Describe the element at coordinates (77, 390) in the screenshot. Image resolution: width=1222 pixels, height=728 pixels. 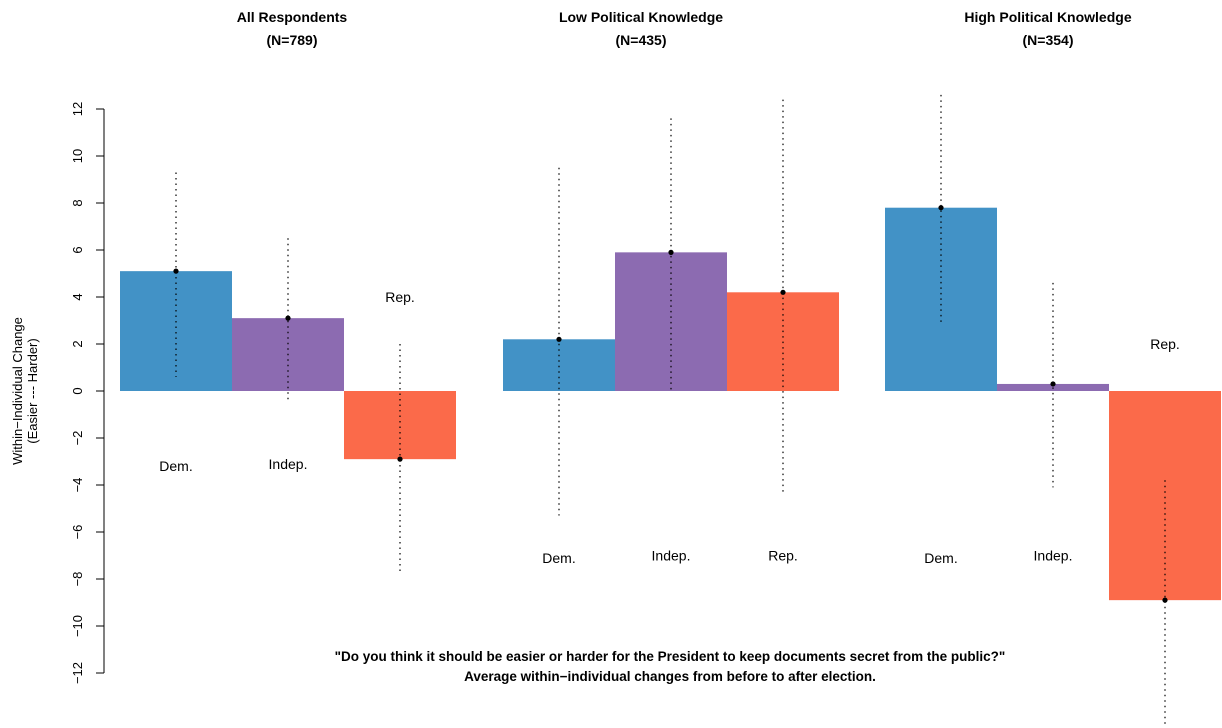
I see `y-tick-label: 0` at that location.